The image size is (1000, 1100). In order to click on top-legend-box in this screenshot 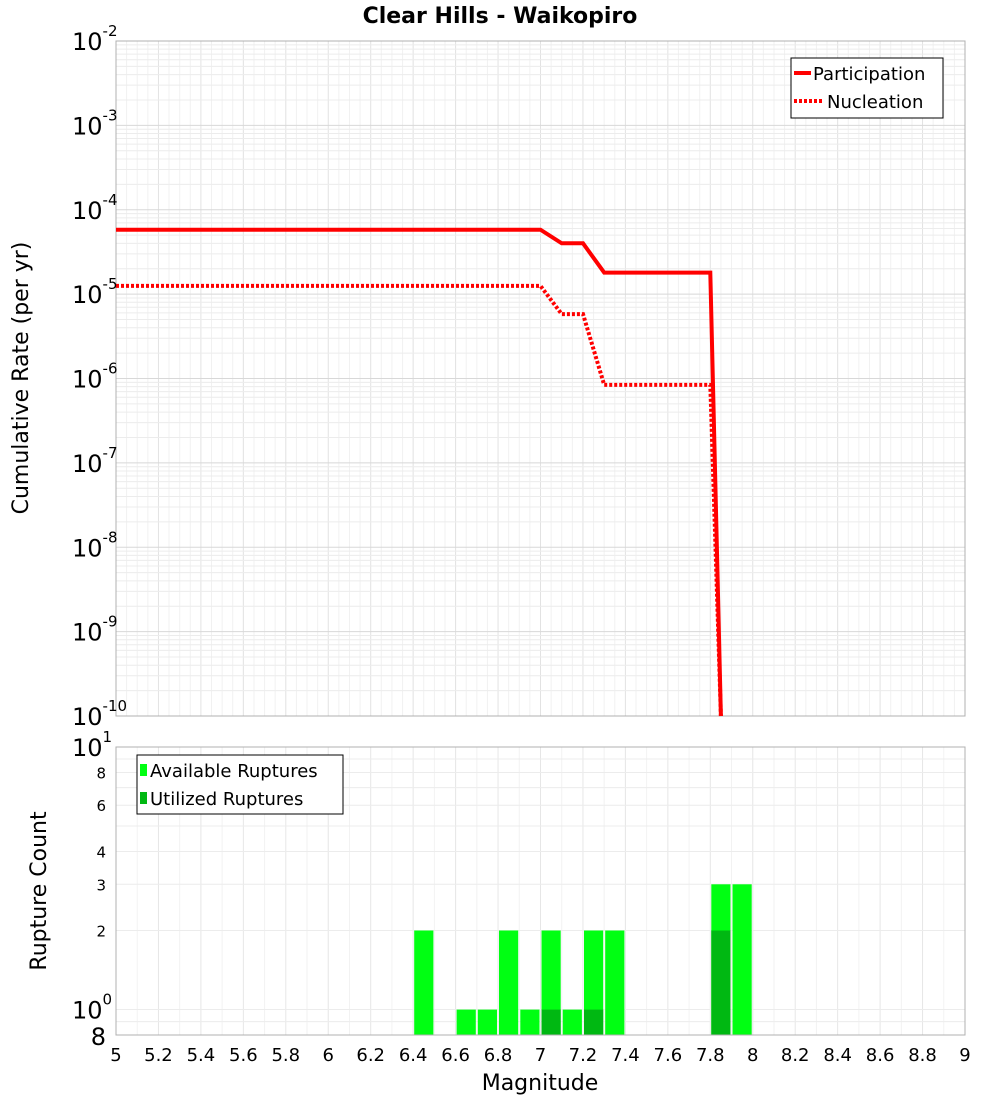, I will do `click(867, 88)`.